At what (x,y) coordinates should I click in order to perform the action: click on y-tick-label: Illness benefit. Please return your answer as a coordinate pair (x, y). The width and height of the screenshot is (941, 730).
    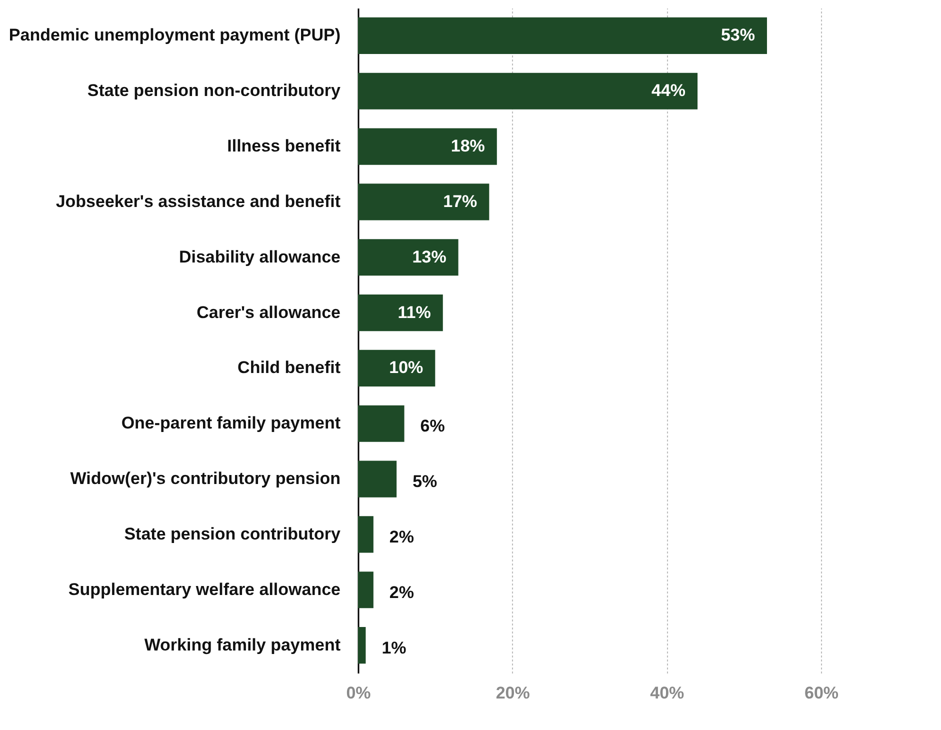
    Looking at the image, I should click on (284, 146).